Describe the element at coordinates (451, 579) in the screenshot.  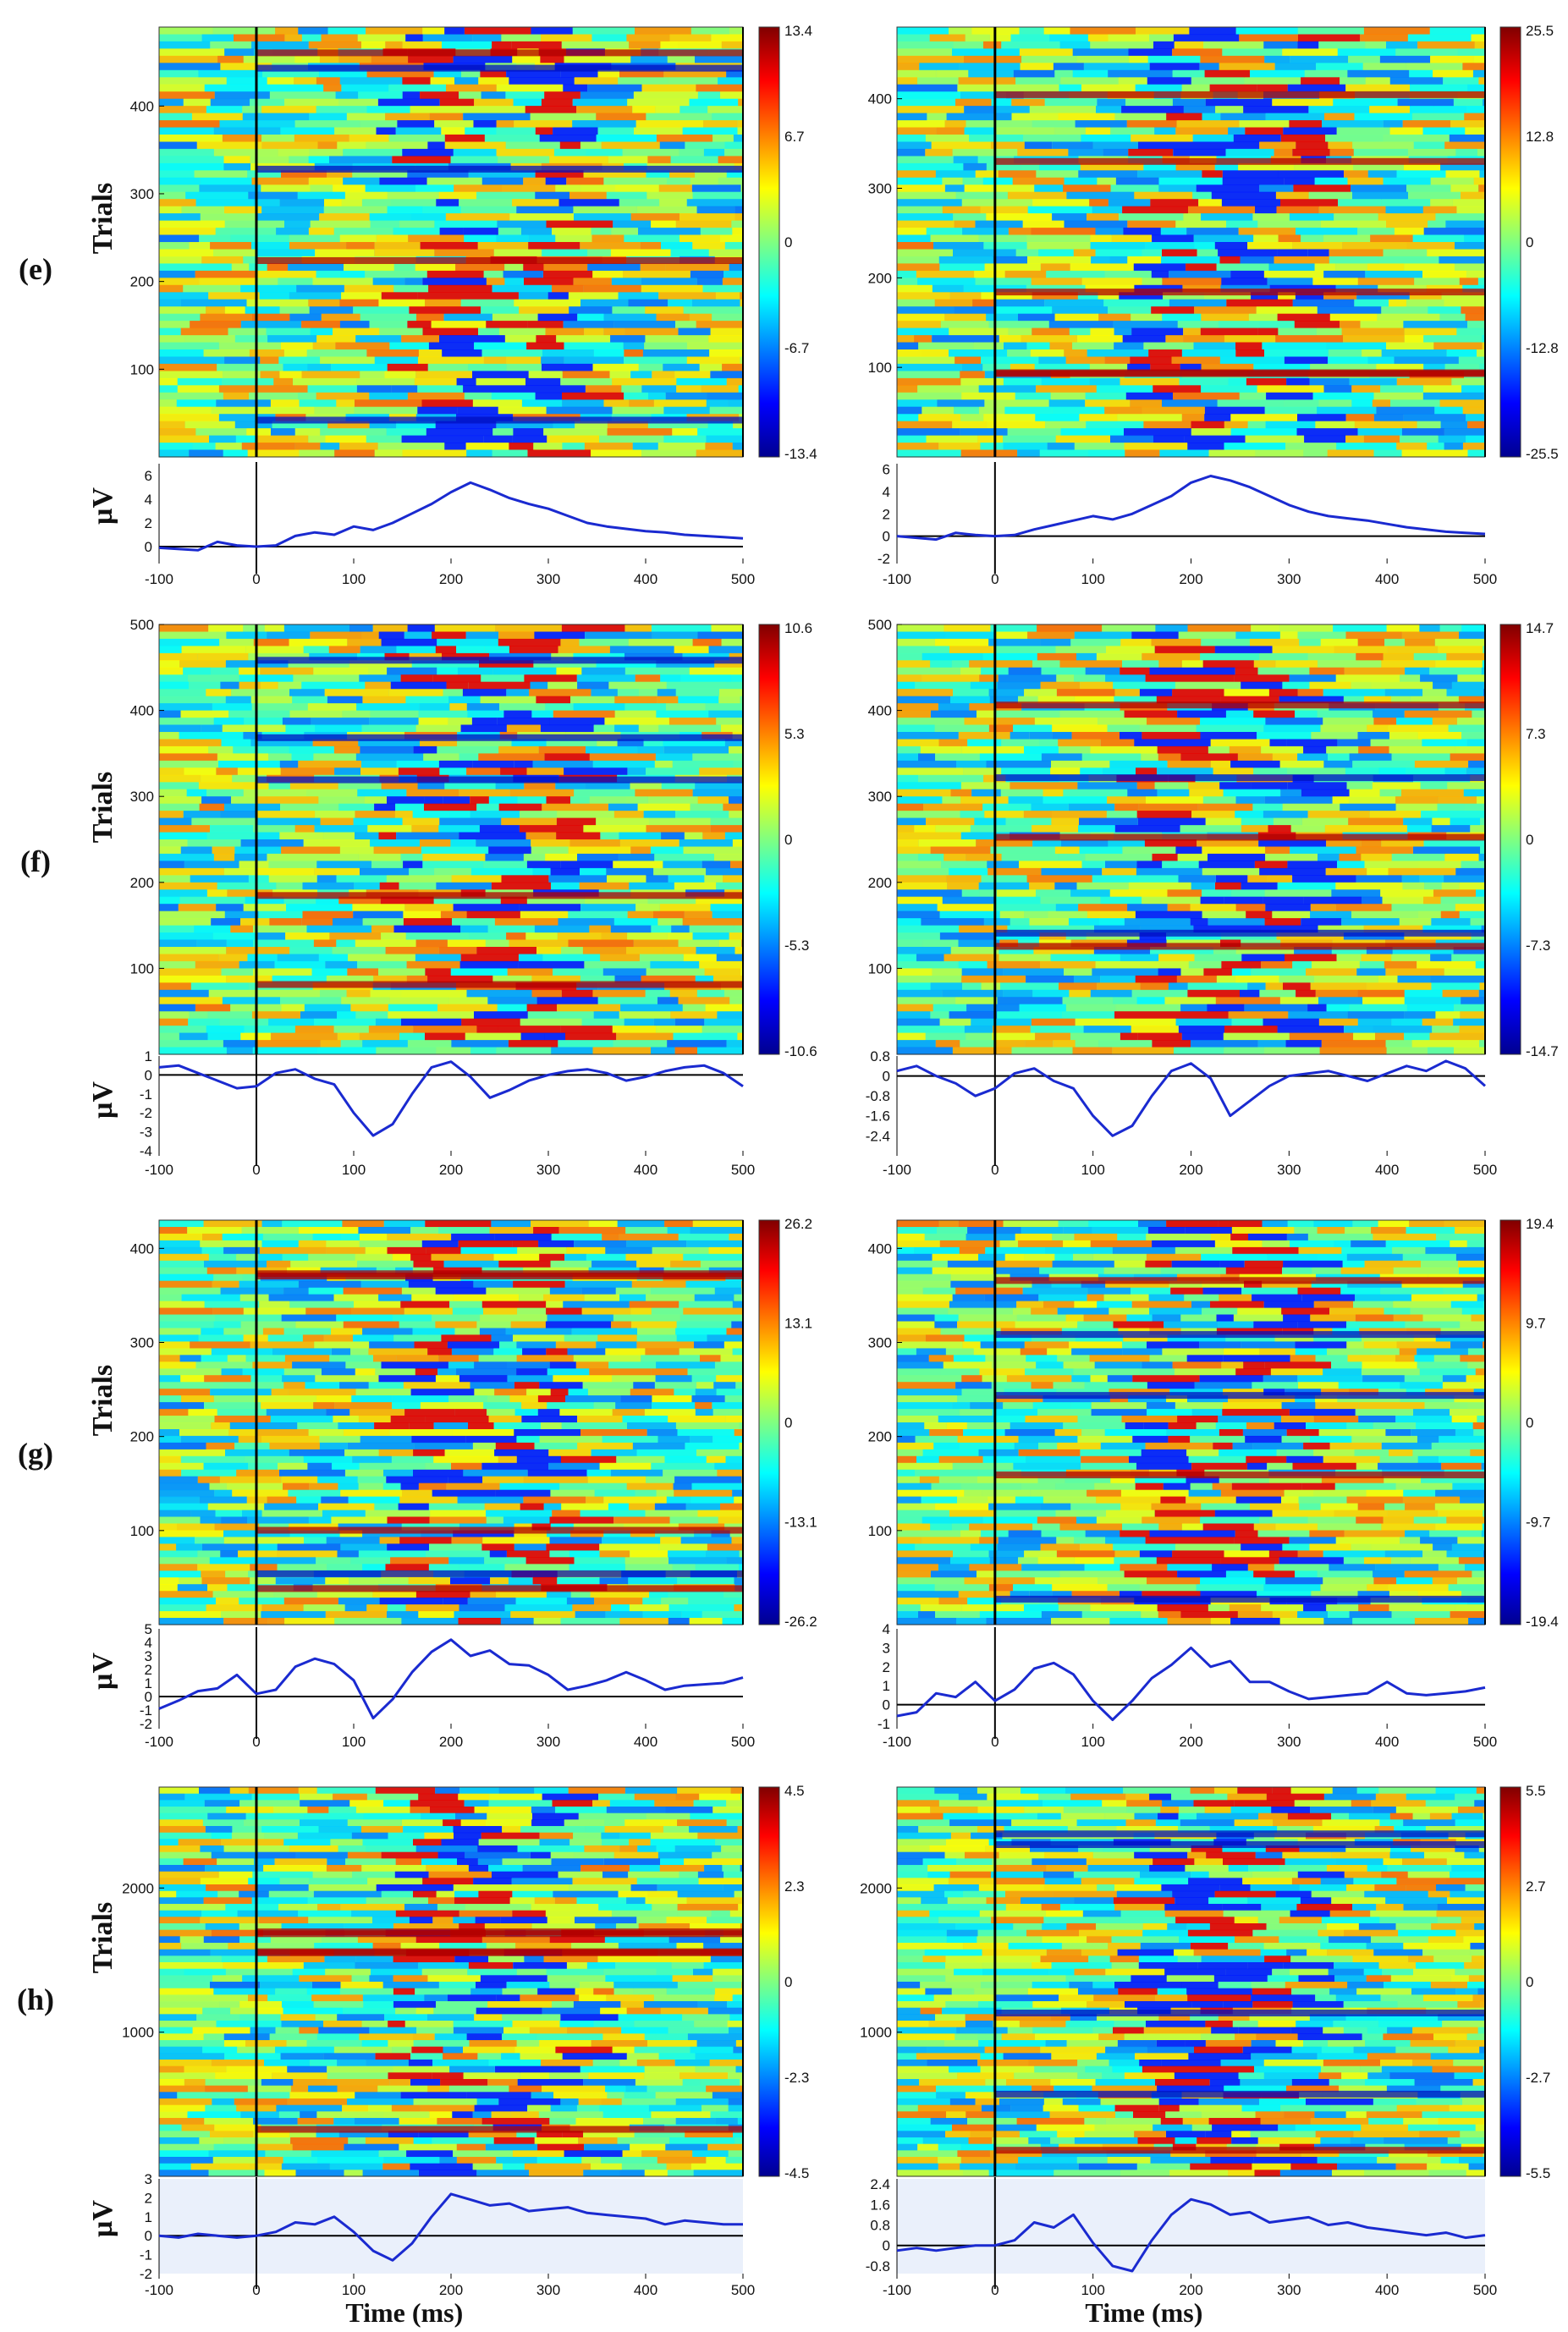
I see `x-tick-label: 200` at that location.